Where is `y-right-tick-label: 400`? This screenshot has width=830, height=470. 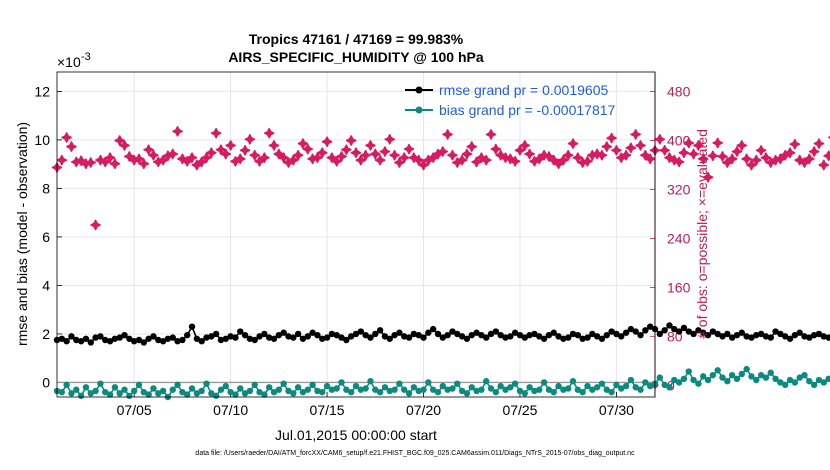 y-right-tick-label: 400 is located at coordinates (679, 141).